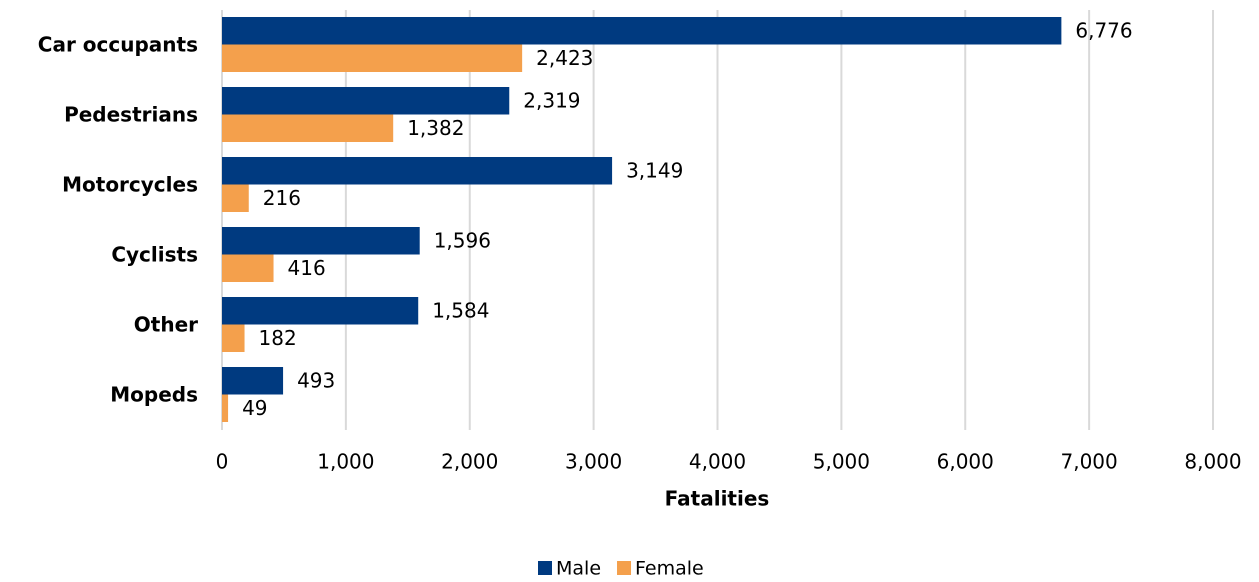 This screenshot has width=1259, height=582. I want to click on value-label: 2,423, so click(564, 58).